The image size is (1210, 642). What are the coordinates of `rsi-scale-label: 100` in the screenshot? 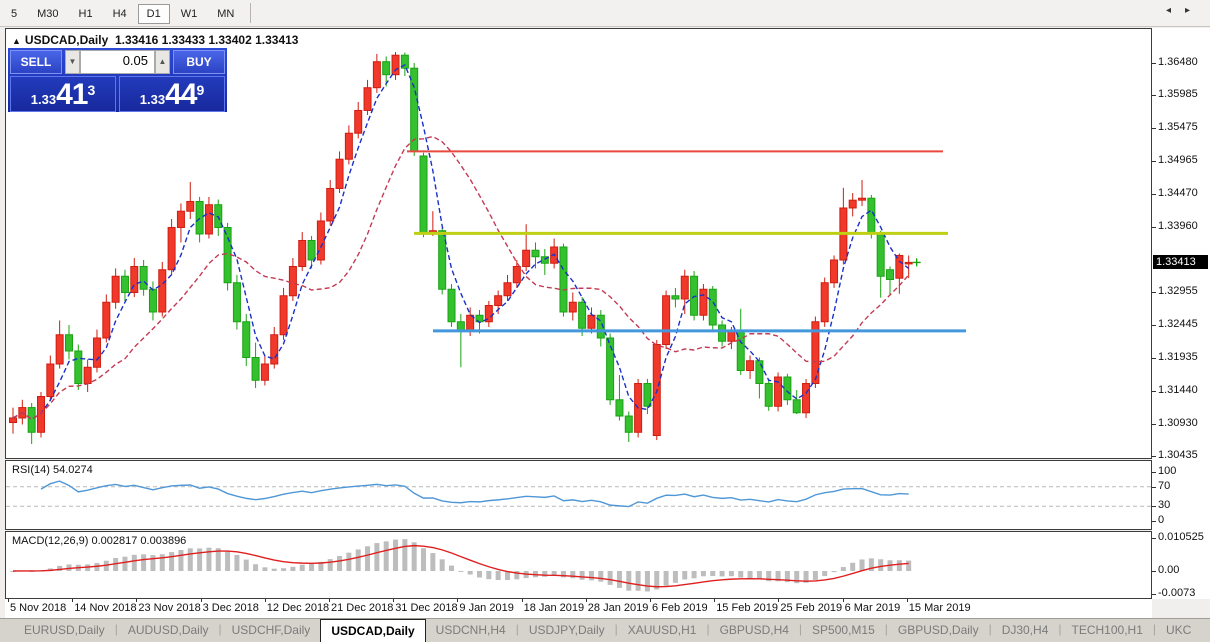 It's located at (1167, 471).